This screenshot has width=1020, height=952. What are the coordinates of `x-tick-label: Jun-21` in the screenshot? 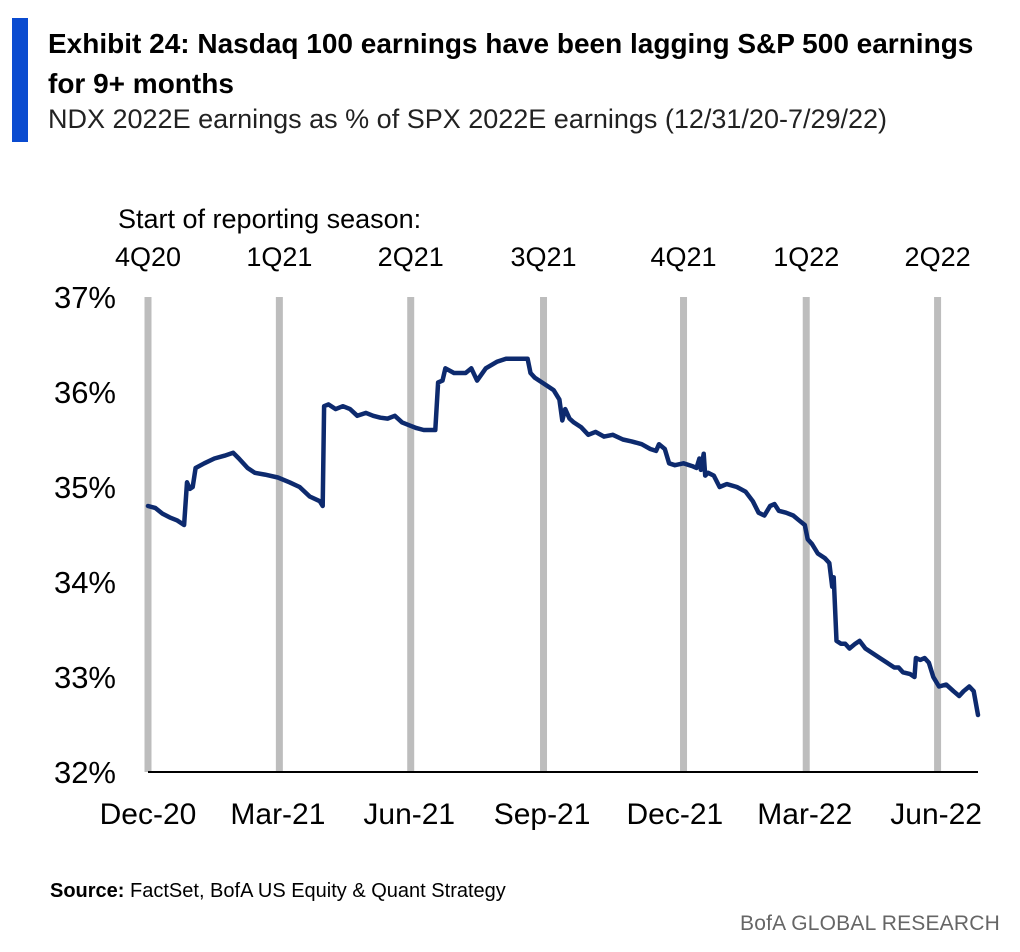 It's located at (409, 814).